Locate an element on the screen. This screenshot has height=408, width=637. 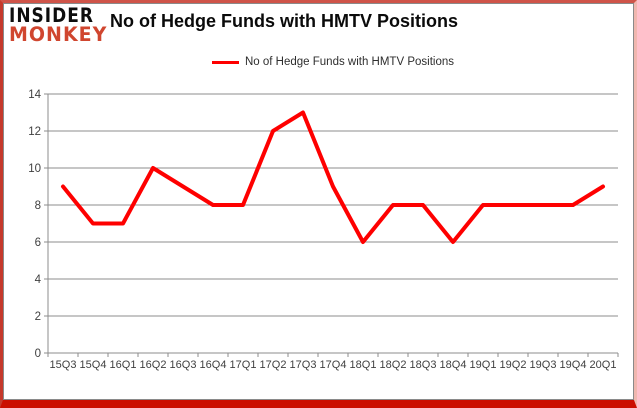
y-axis-label: 2 is located at coordinates (38, 317).